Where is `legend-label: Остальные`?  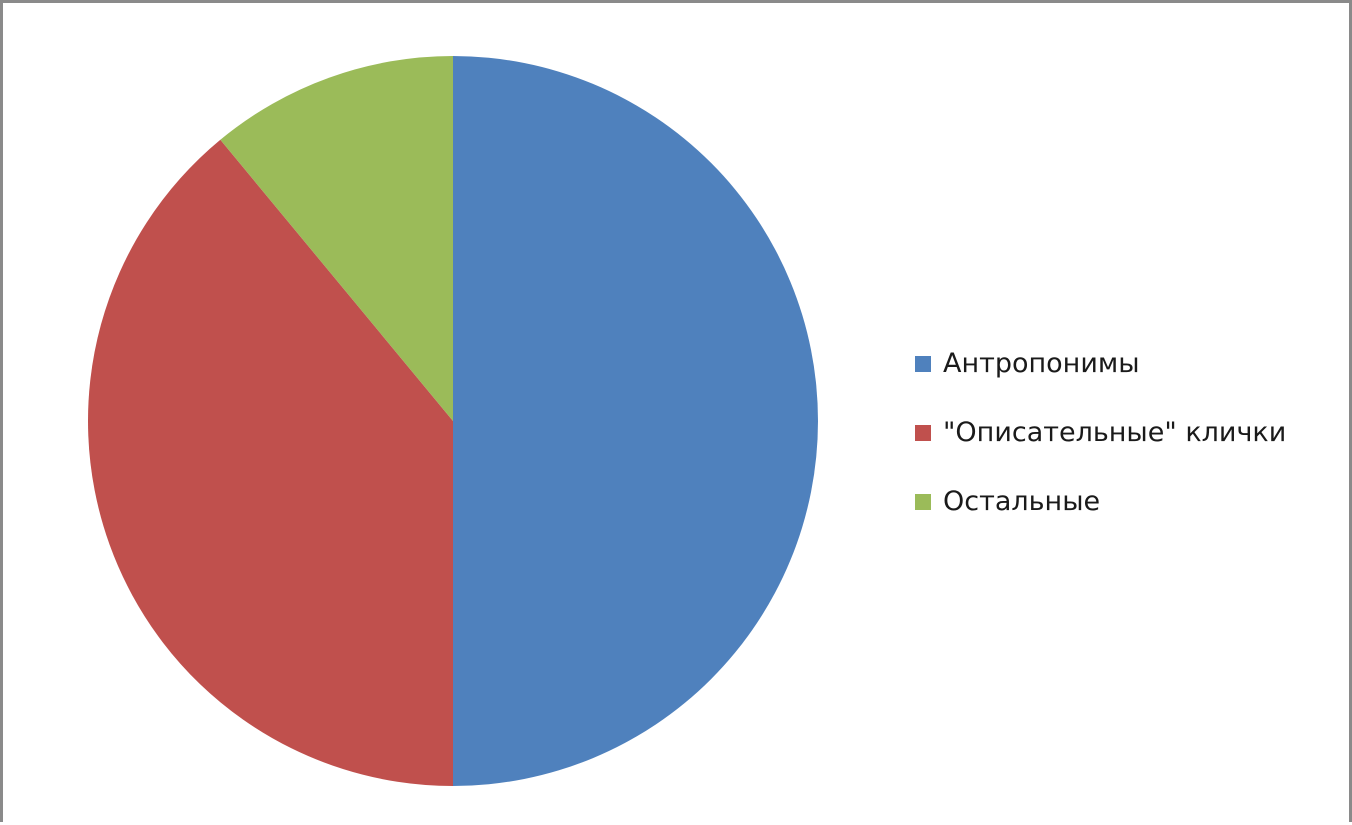 legend-label: Остальные is located at coordinates (1022, 501).